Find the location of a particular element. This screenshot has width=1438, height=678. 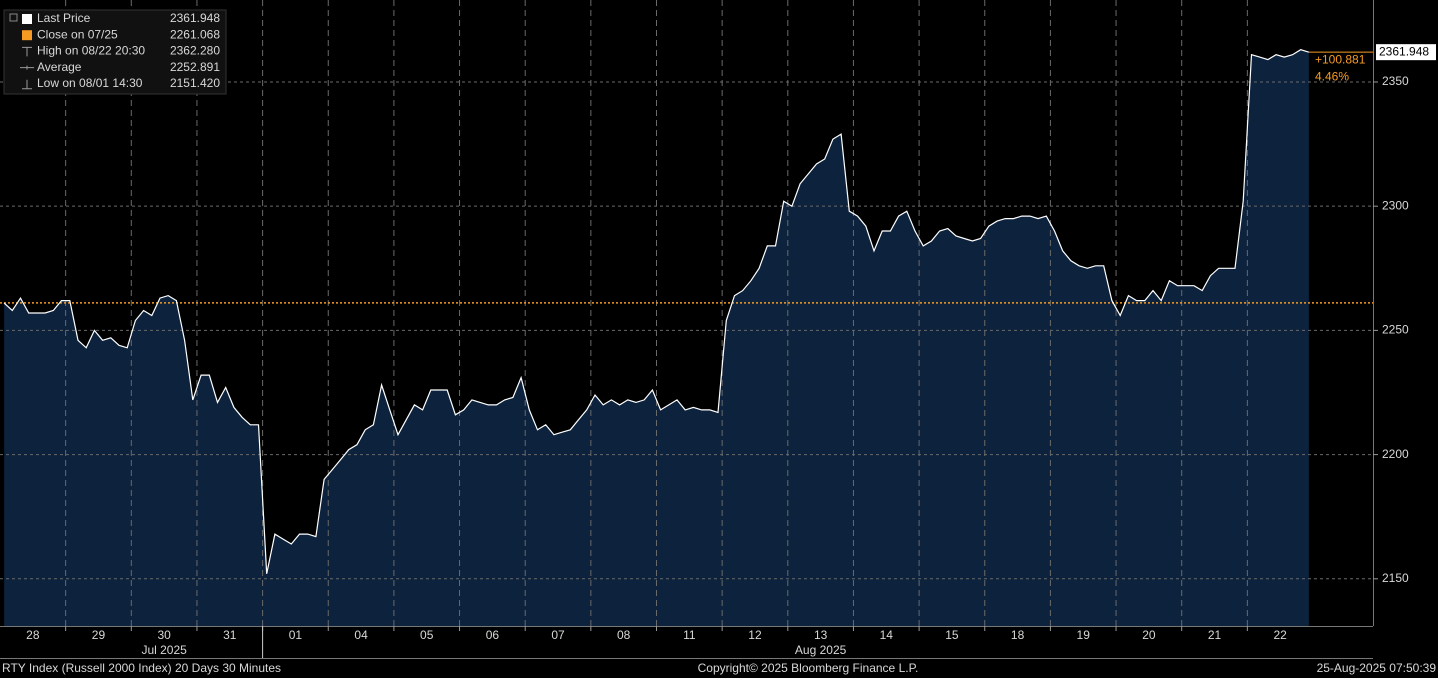

month-label: Jul 2025 is located at coordinates (164, 650).